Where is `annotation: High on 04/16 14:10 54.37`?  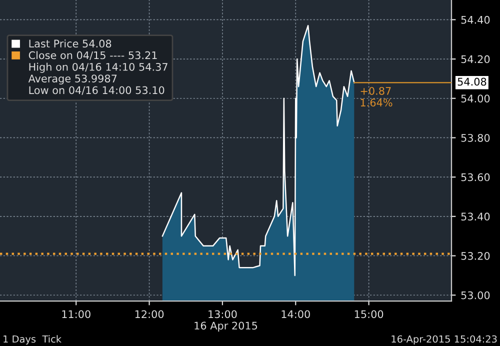 annotation: High on 04/16 14:10 54.37 is located at coordinates (98, 67).